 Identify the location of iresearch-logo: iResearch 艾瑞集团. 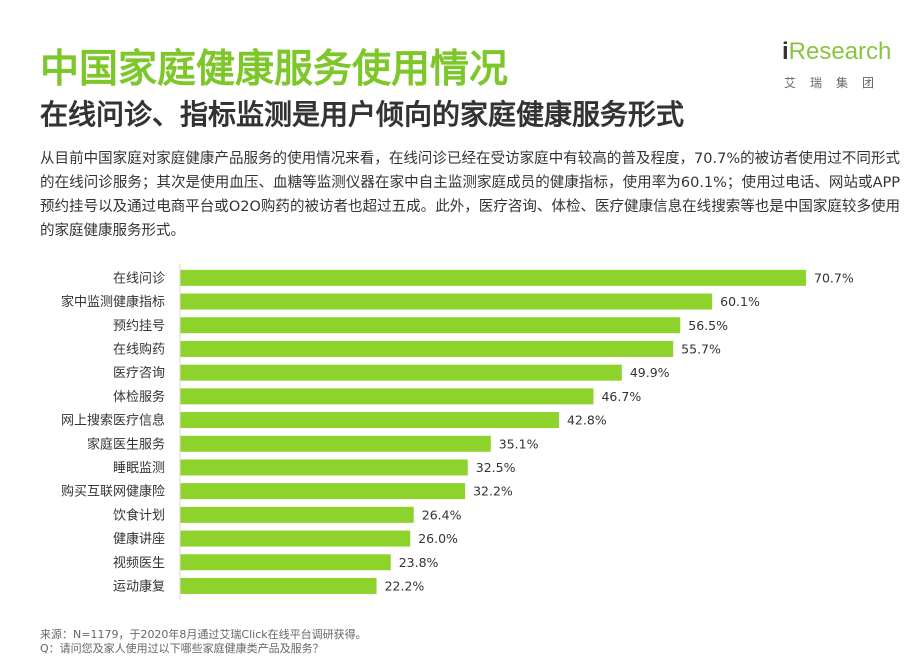
(839, 68).